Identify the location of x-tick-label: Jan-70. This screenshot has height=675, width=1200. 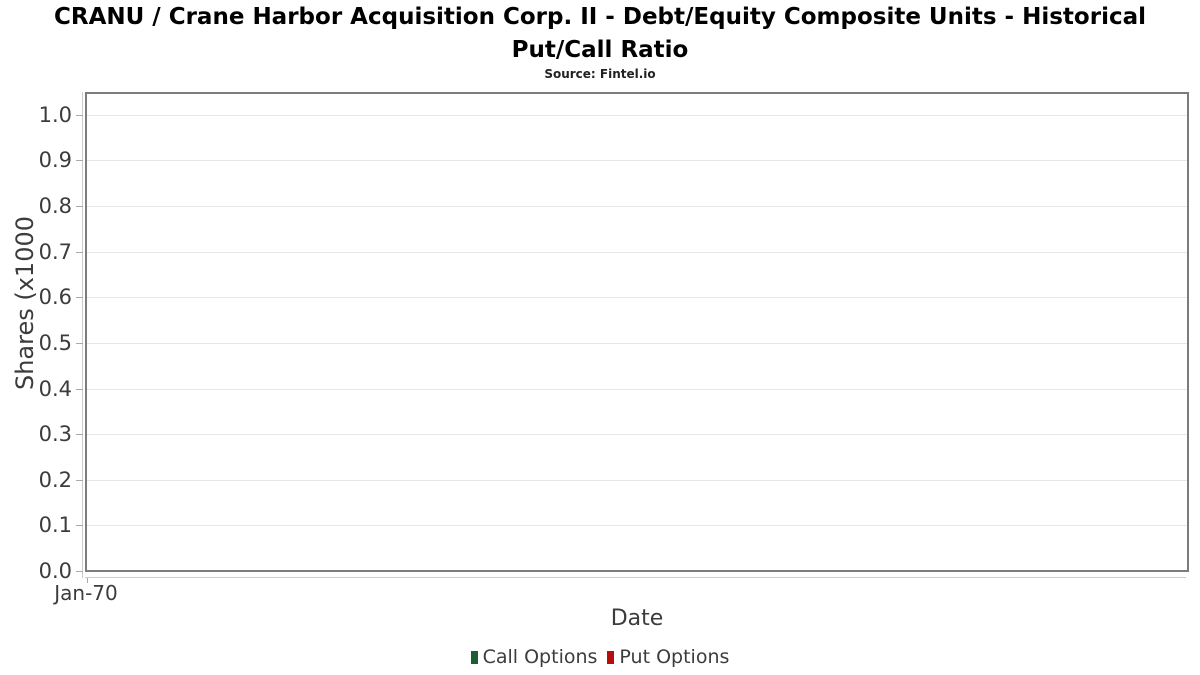
(86, 593).